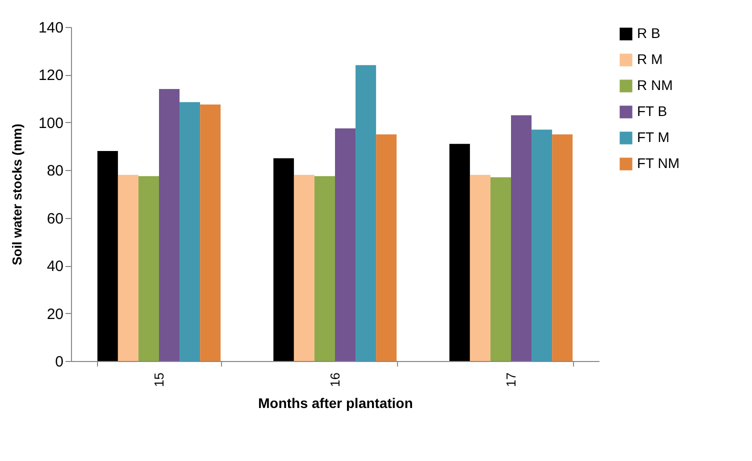 The height and width of the screenshot is (461, 752). Describe the element at coordinates (511, 379) in the screenshot. I see `x-tick-label: 17` at that location.